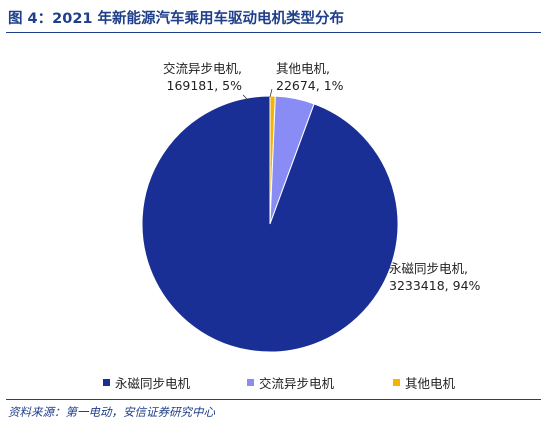  I want to click on legend-item-other: 其他电机, so click(424, 382).